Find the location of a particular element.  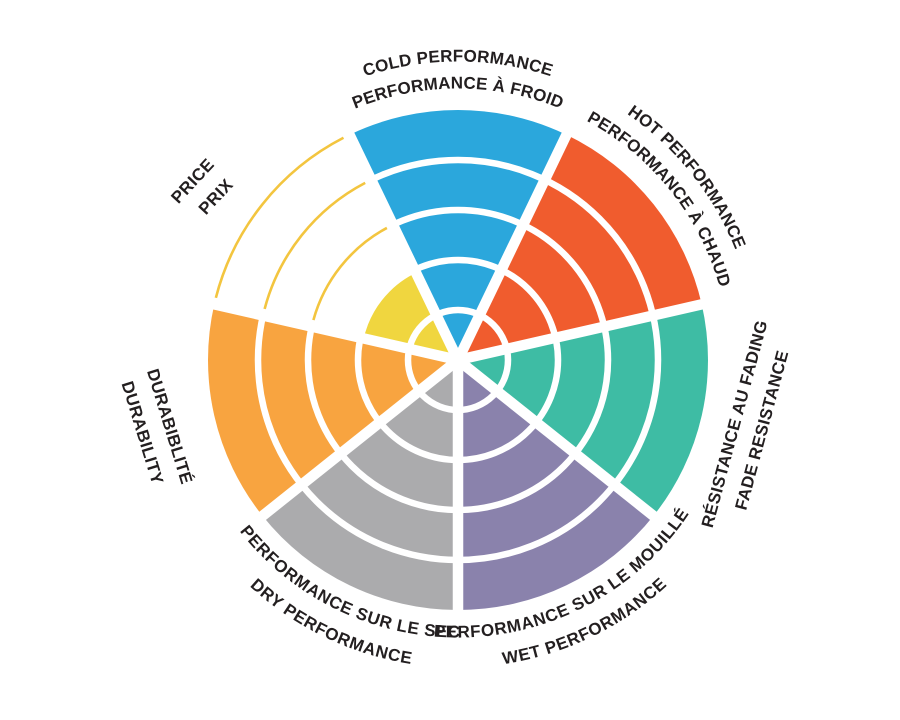

sector-wedge-fade is located at coordinates (583, 410).